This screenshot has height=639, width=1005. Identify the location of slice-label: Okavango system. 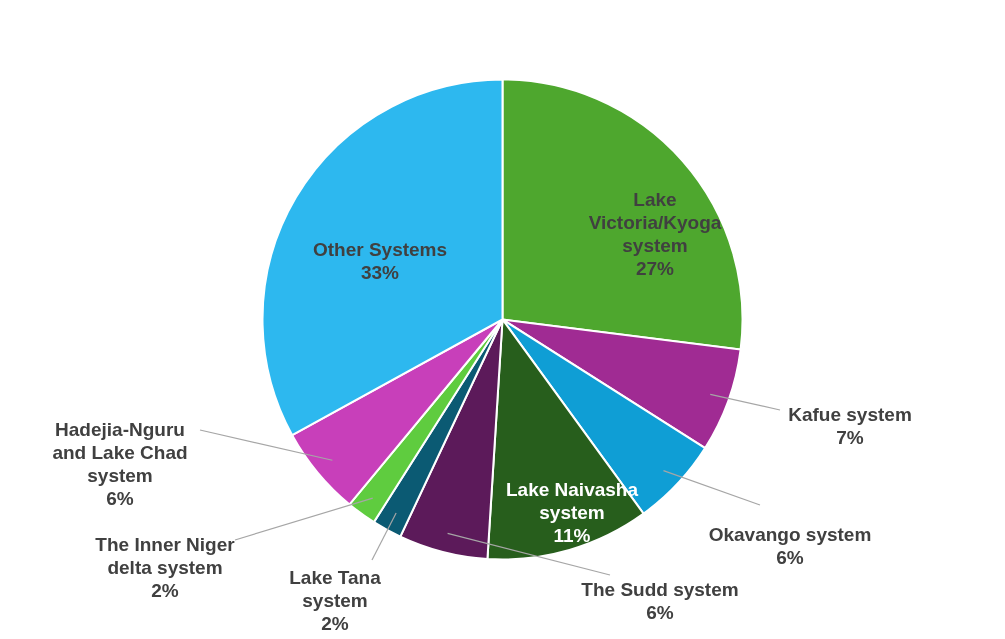
(790, 534).